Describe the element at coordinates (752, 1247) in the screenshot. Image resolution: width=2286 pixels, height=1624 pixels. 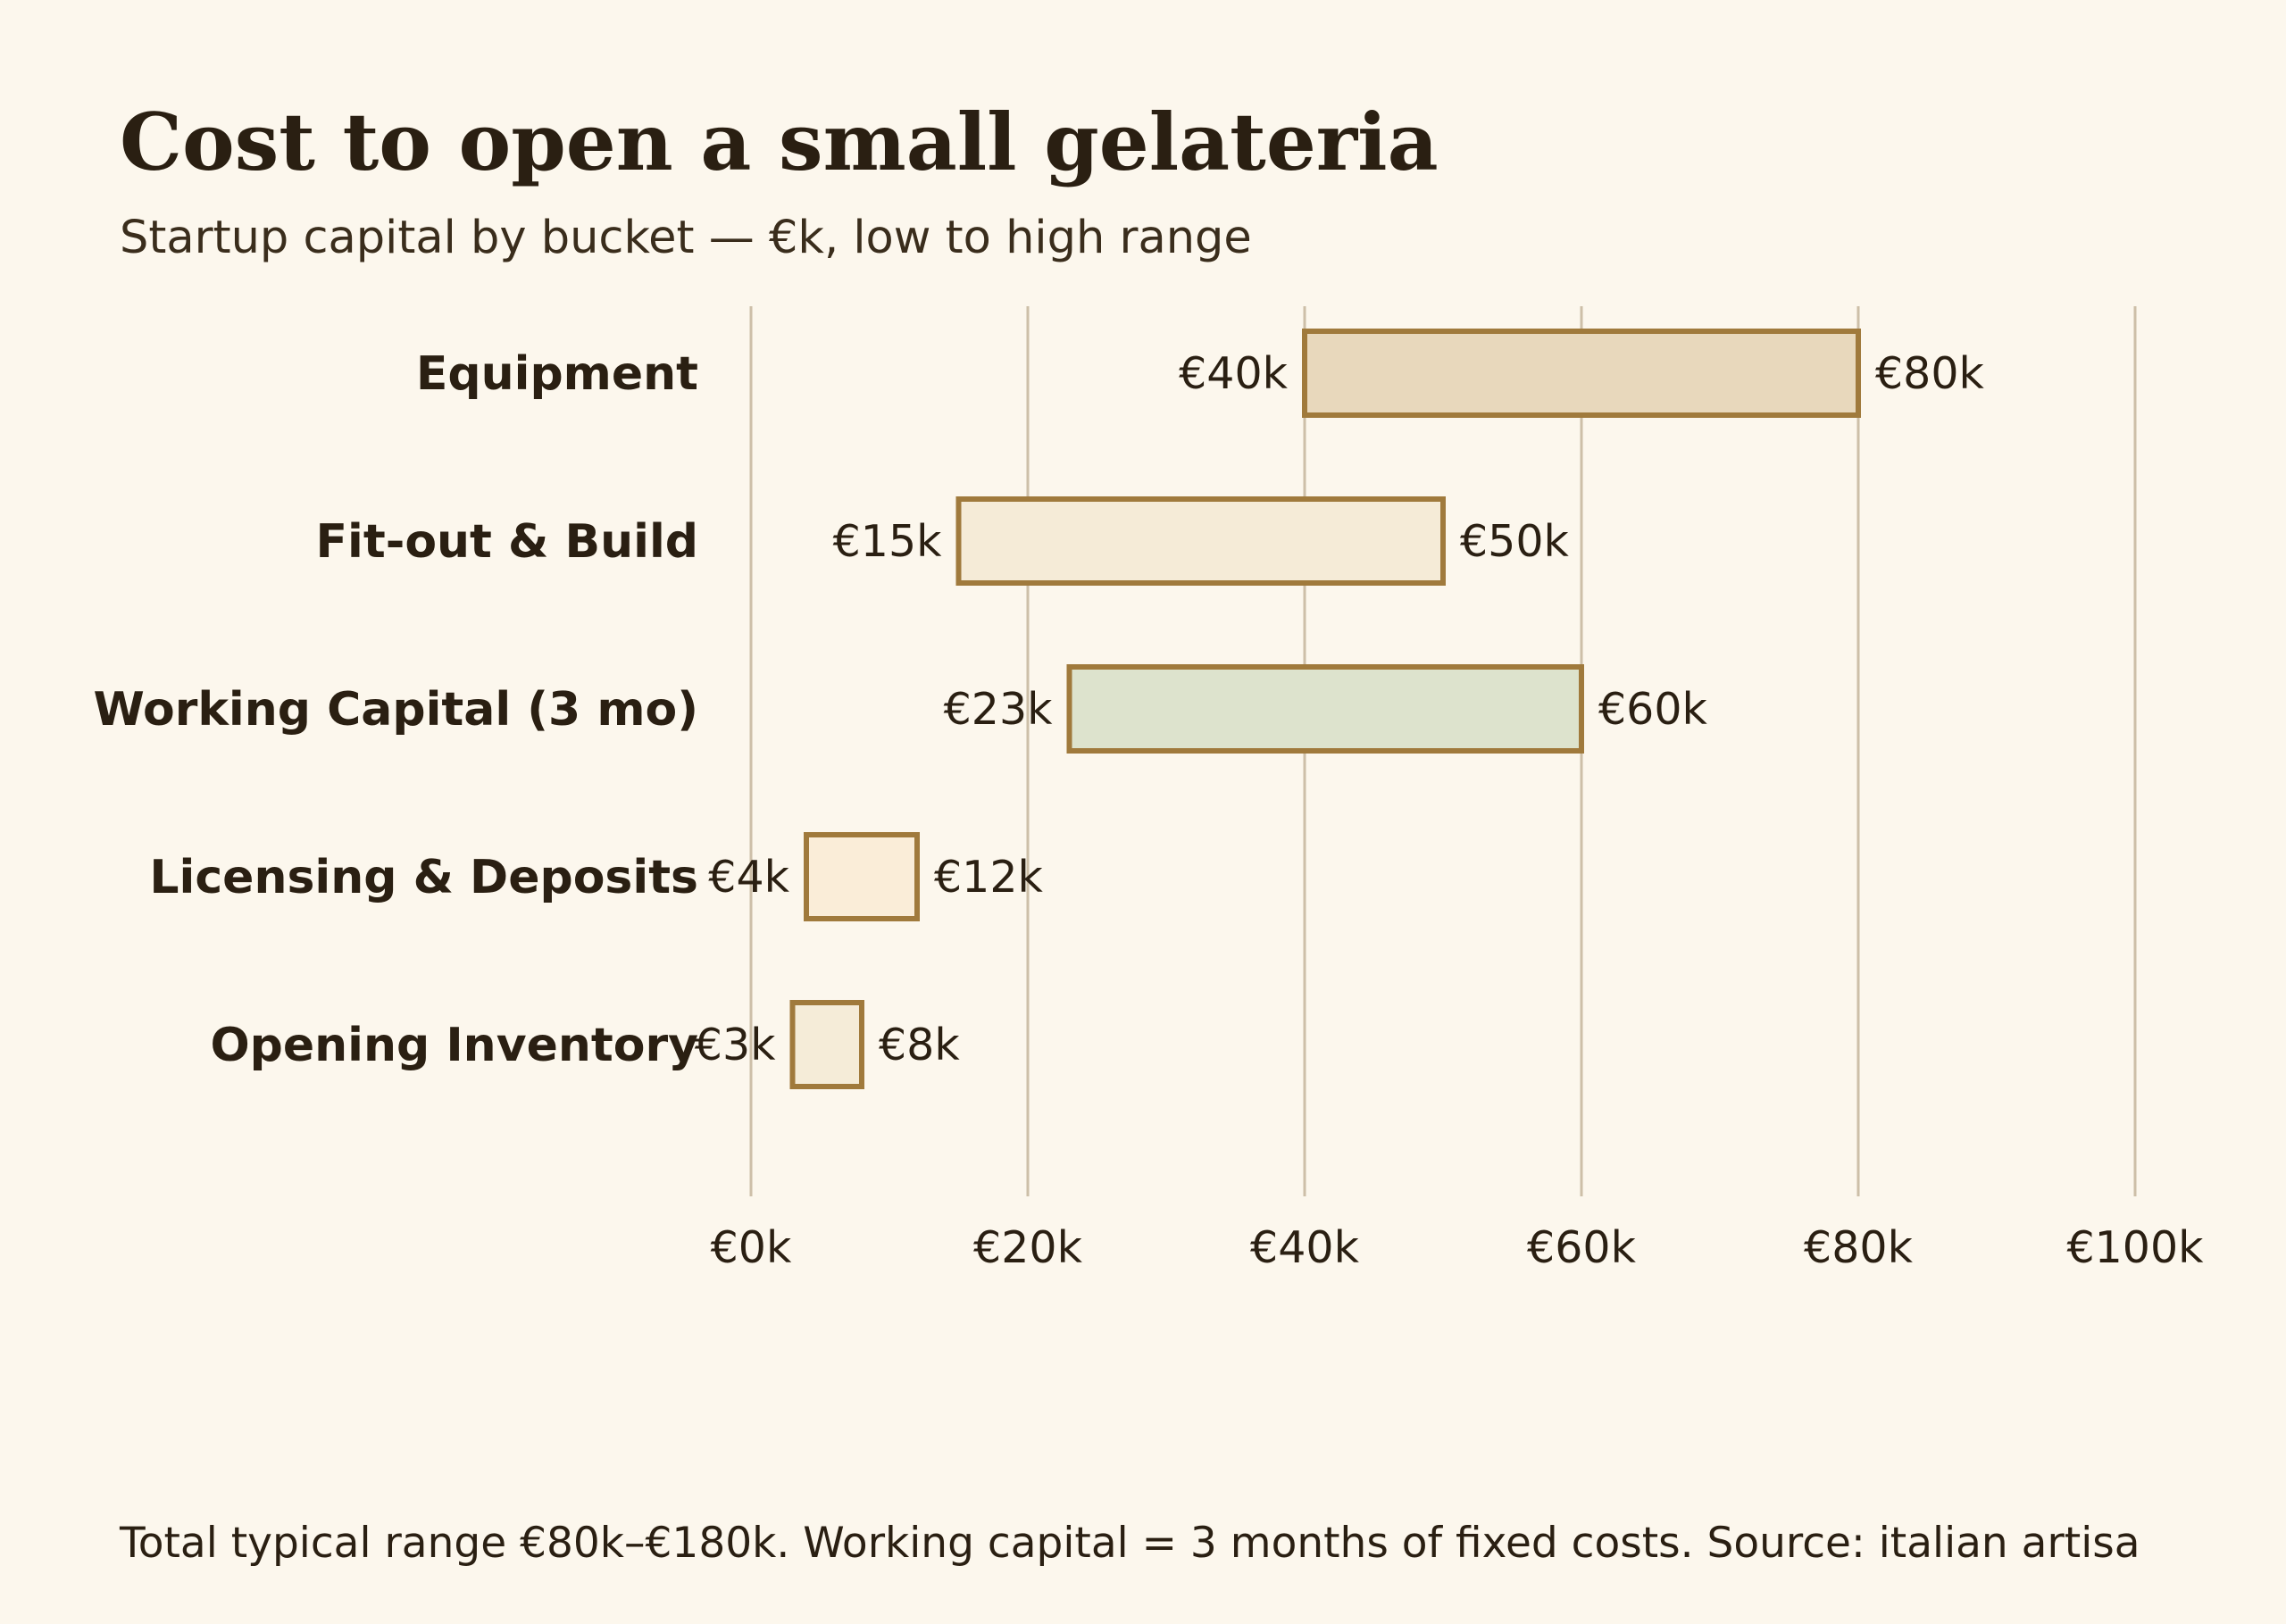
I see `x-tick-label: €0k` at that location.